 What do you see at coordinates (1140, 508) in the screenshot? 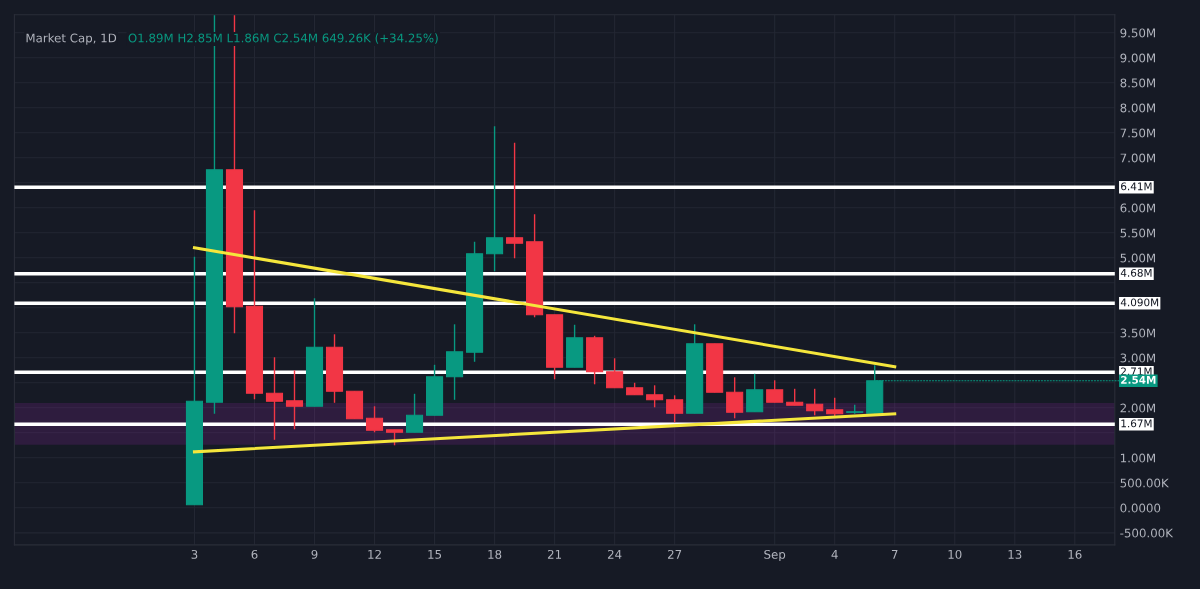
I see `y-tick-label: 0.0000` at bounding box center [1140, 508].